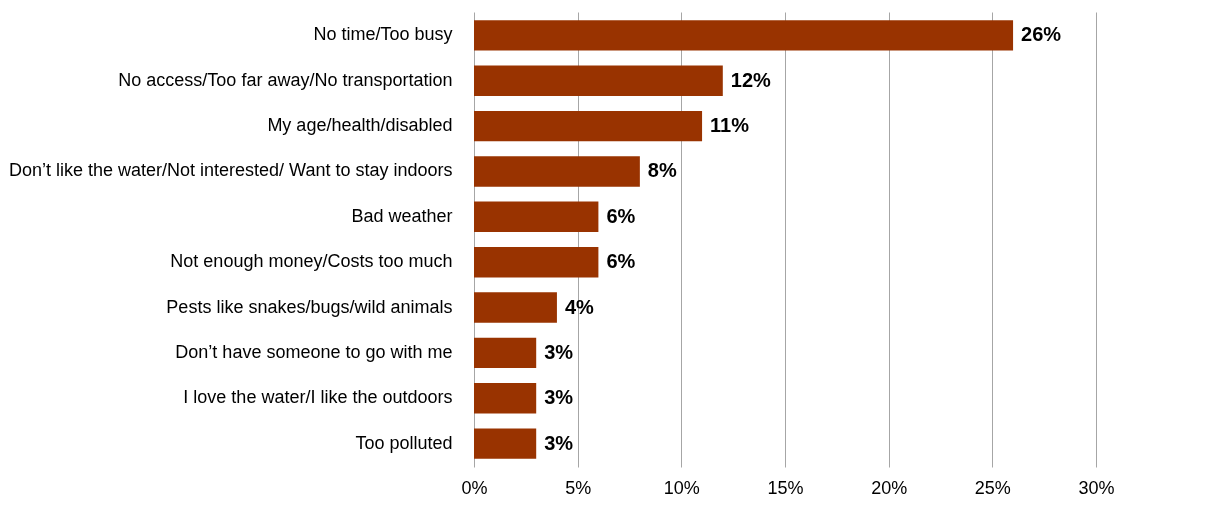  What do you see at coordinates (579, 306) in the screenshot?
I see `data-label: 4%` at bounding box center [579, 306].